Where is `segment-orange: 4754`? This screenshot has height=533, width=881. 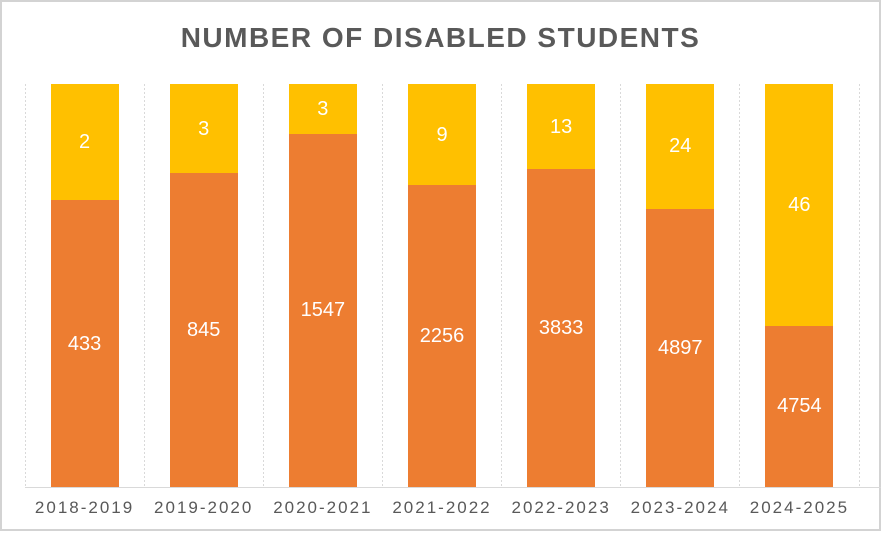
segment-orange: 4754 is located at coordinates (799, 406).